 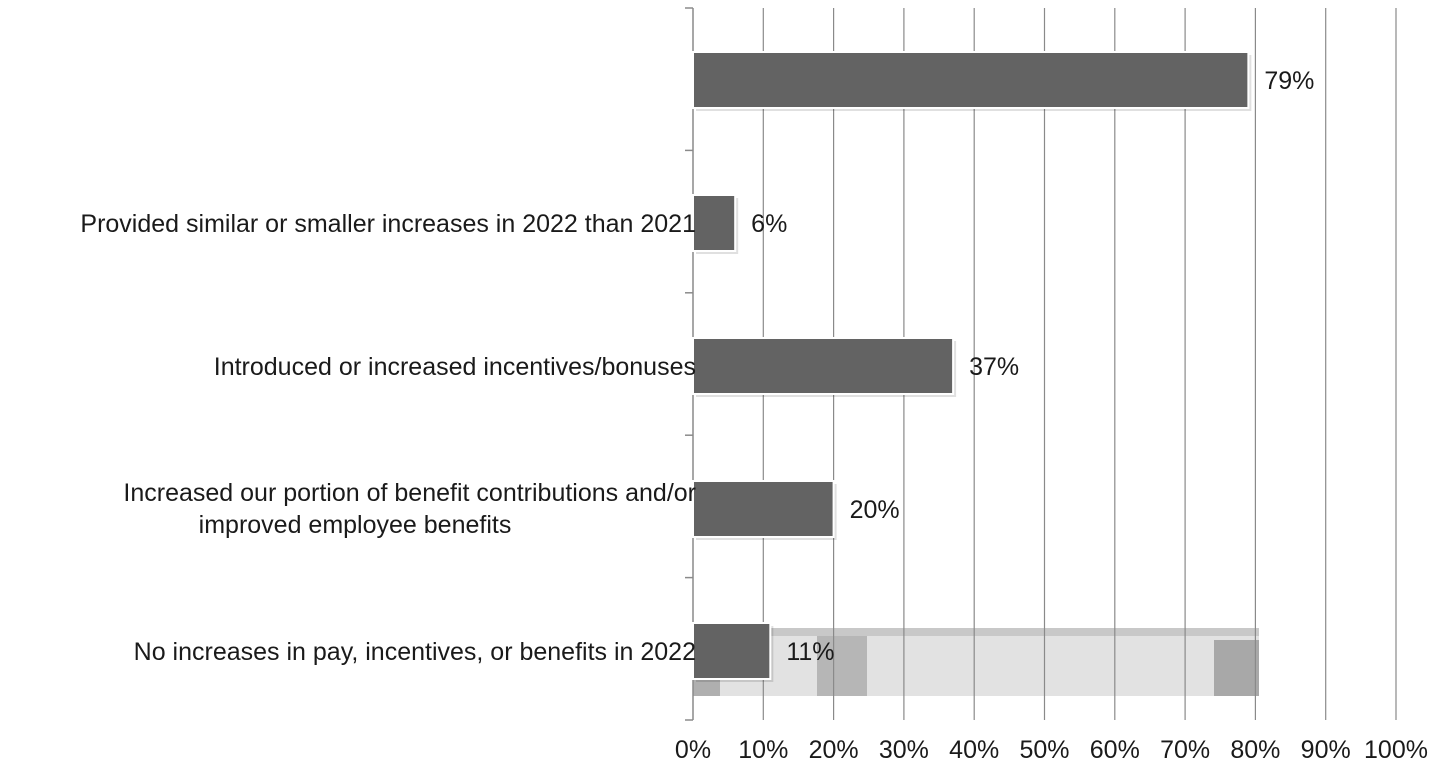 I want to click on x-tick-label: 10%, so click(x=763, y=750).